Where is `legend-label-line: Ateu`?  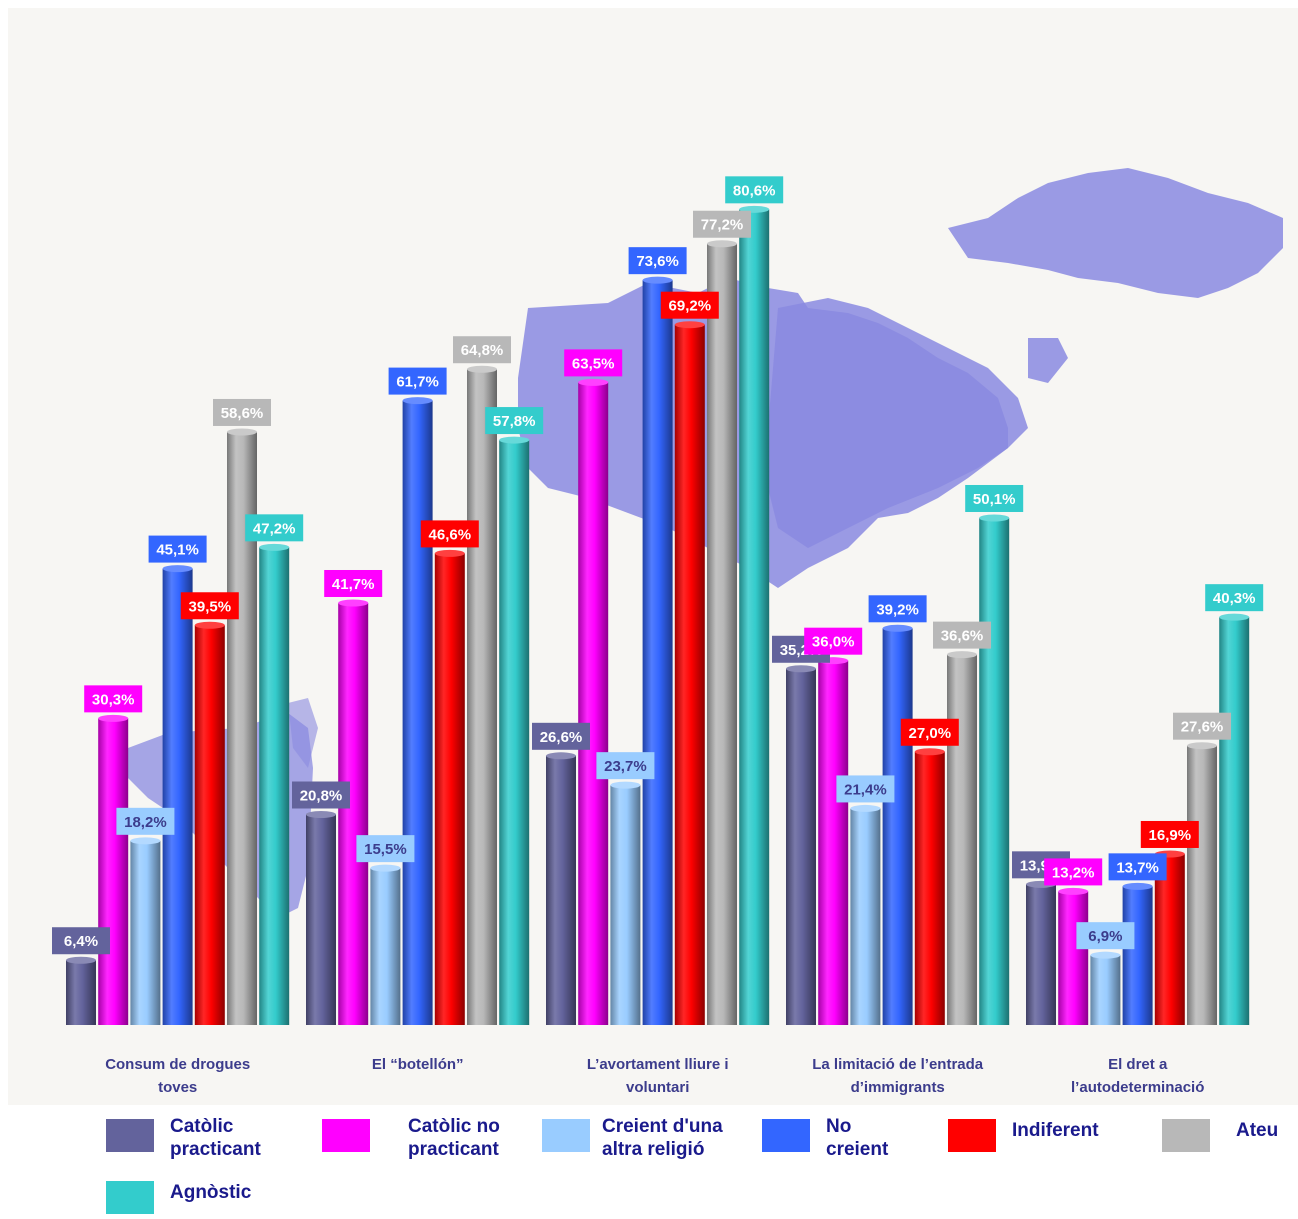 legend-label-line: Ateu is located at coordinates (1257, 1130).